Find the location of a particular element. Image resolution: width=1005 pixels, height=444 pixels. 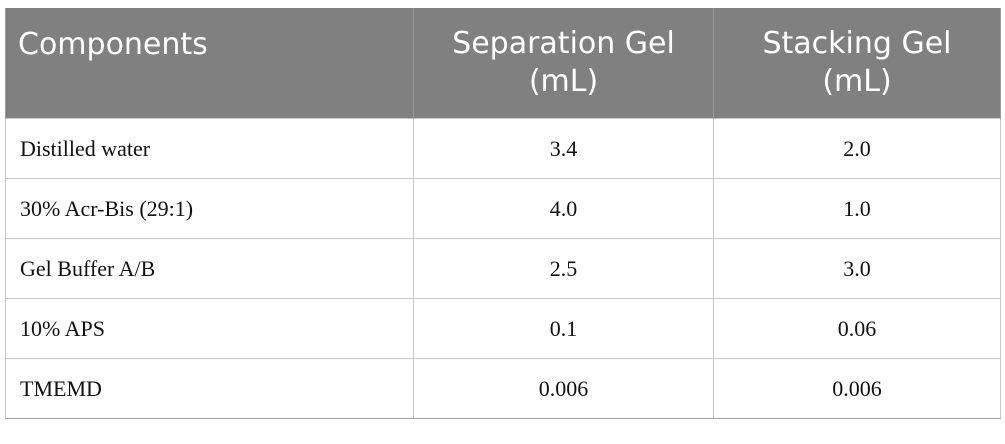

table-row: 30% Acr-Bis (29:1) 4.0 1.0 is located at coordinates (503, 208).